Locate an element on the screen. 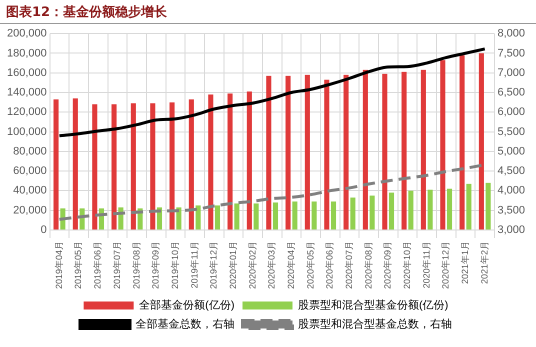 This screenshot has width=536, height=347. y-tick-label: 200,000 is located at coordinates (26, 34).